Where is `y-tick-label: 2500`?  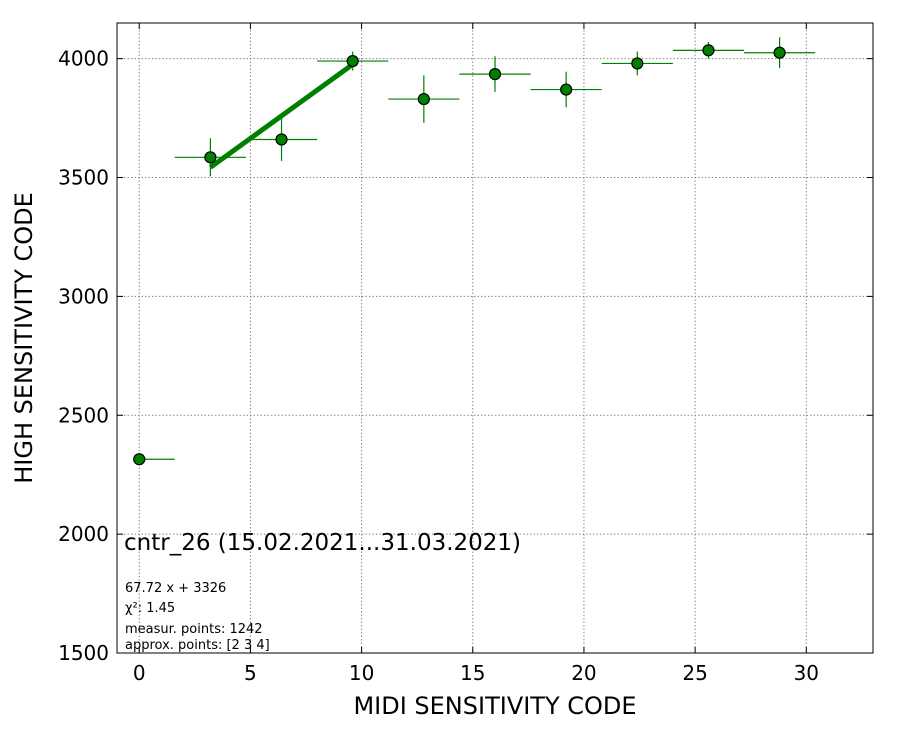
y-tick-label: 2500 is located at coordinates (83, 415).